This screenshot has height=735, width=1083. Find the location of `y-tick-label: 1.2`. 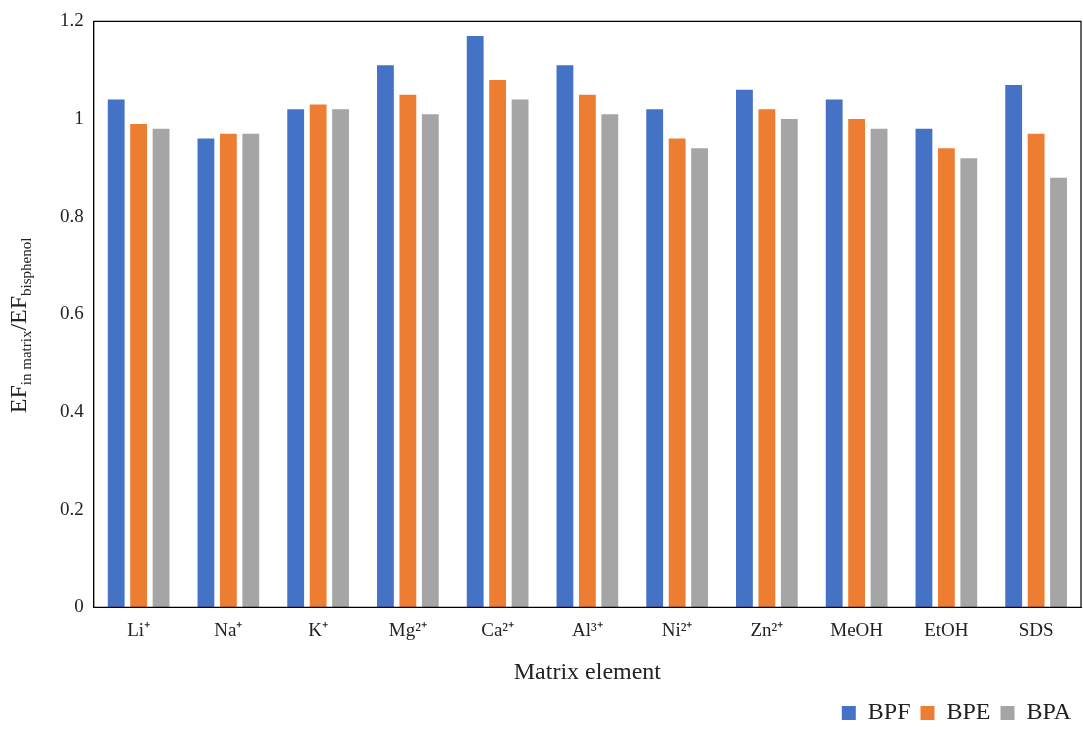

y-tick-label: 1.2 is located at coordinates (72, 20).